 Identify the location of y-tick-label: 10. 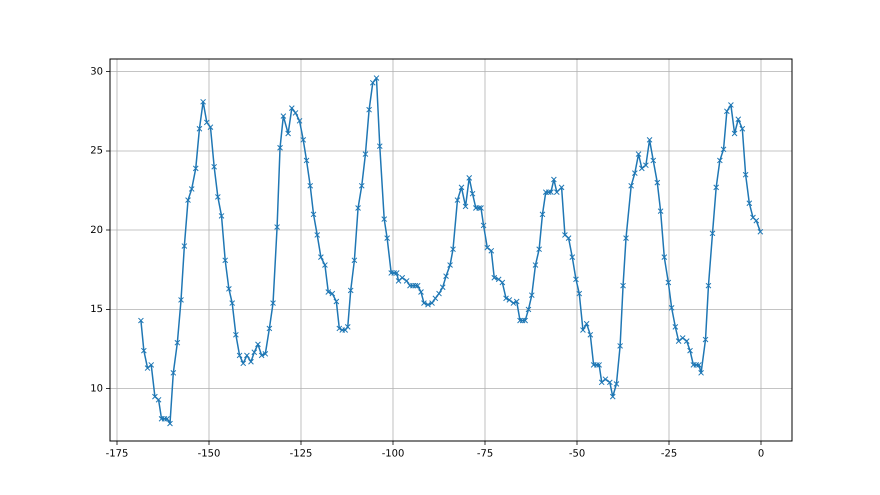
(96, 388).